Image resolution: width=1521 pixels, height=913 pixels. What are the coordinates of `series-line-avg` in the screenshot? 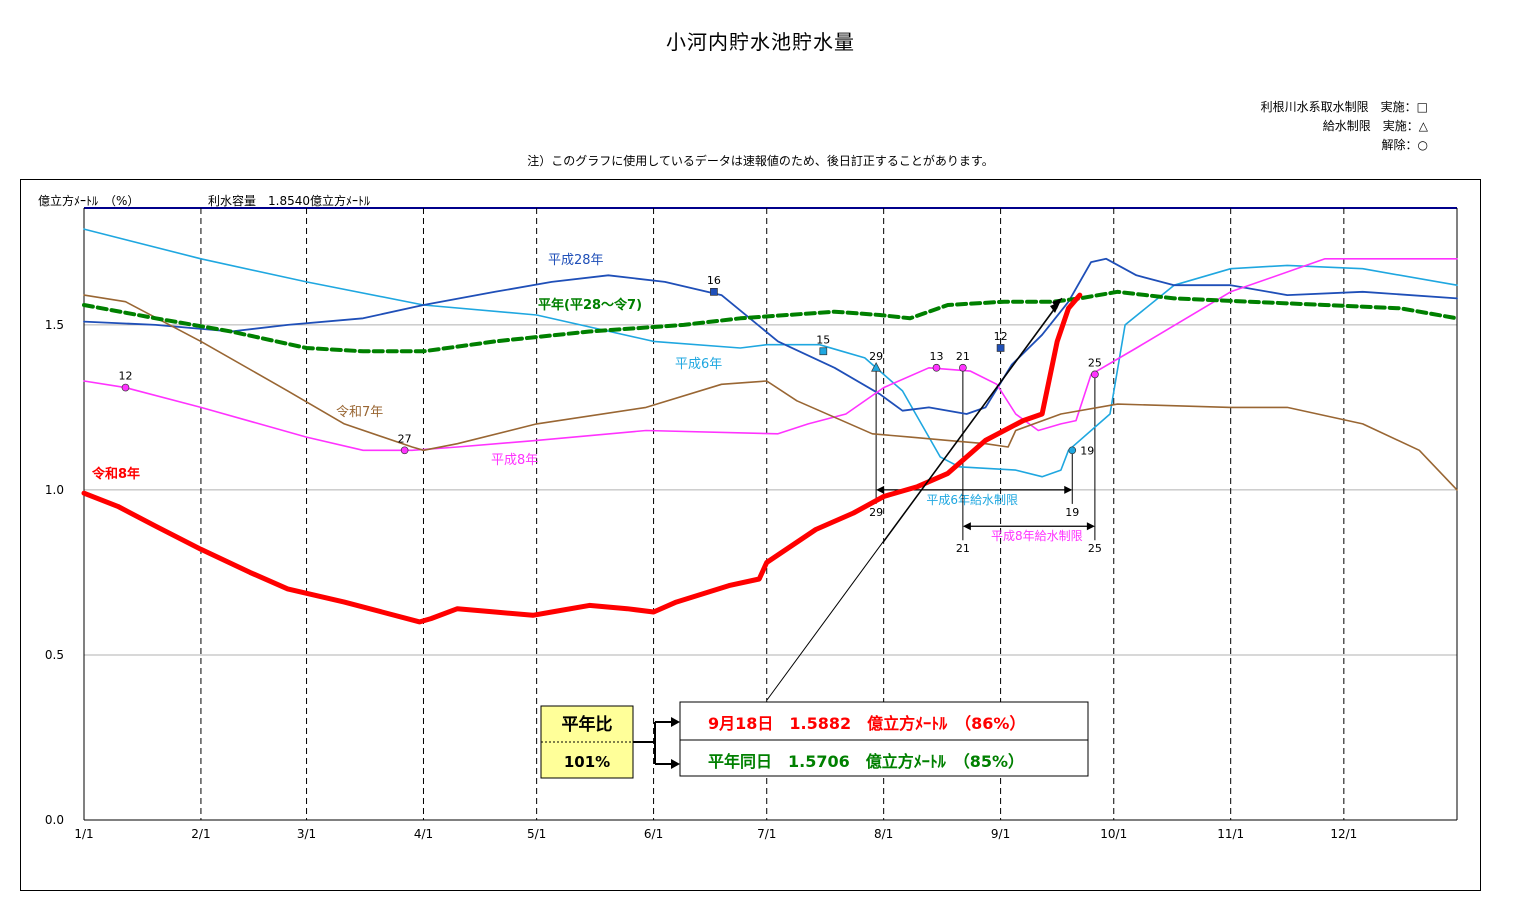 It's located at (770, 321).